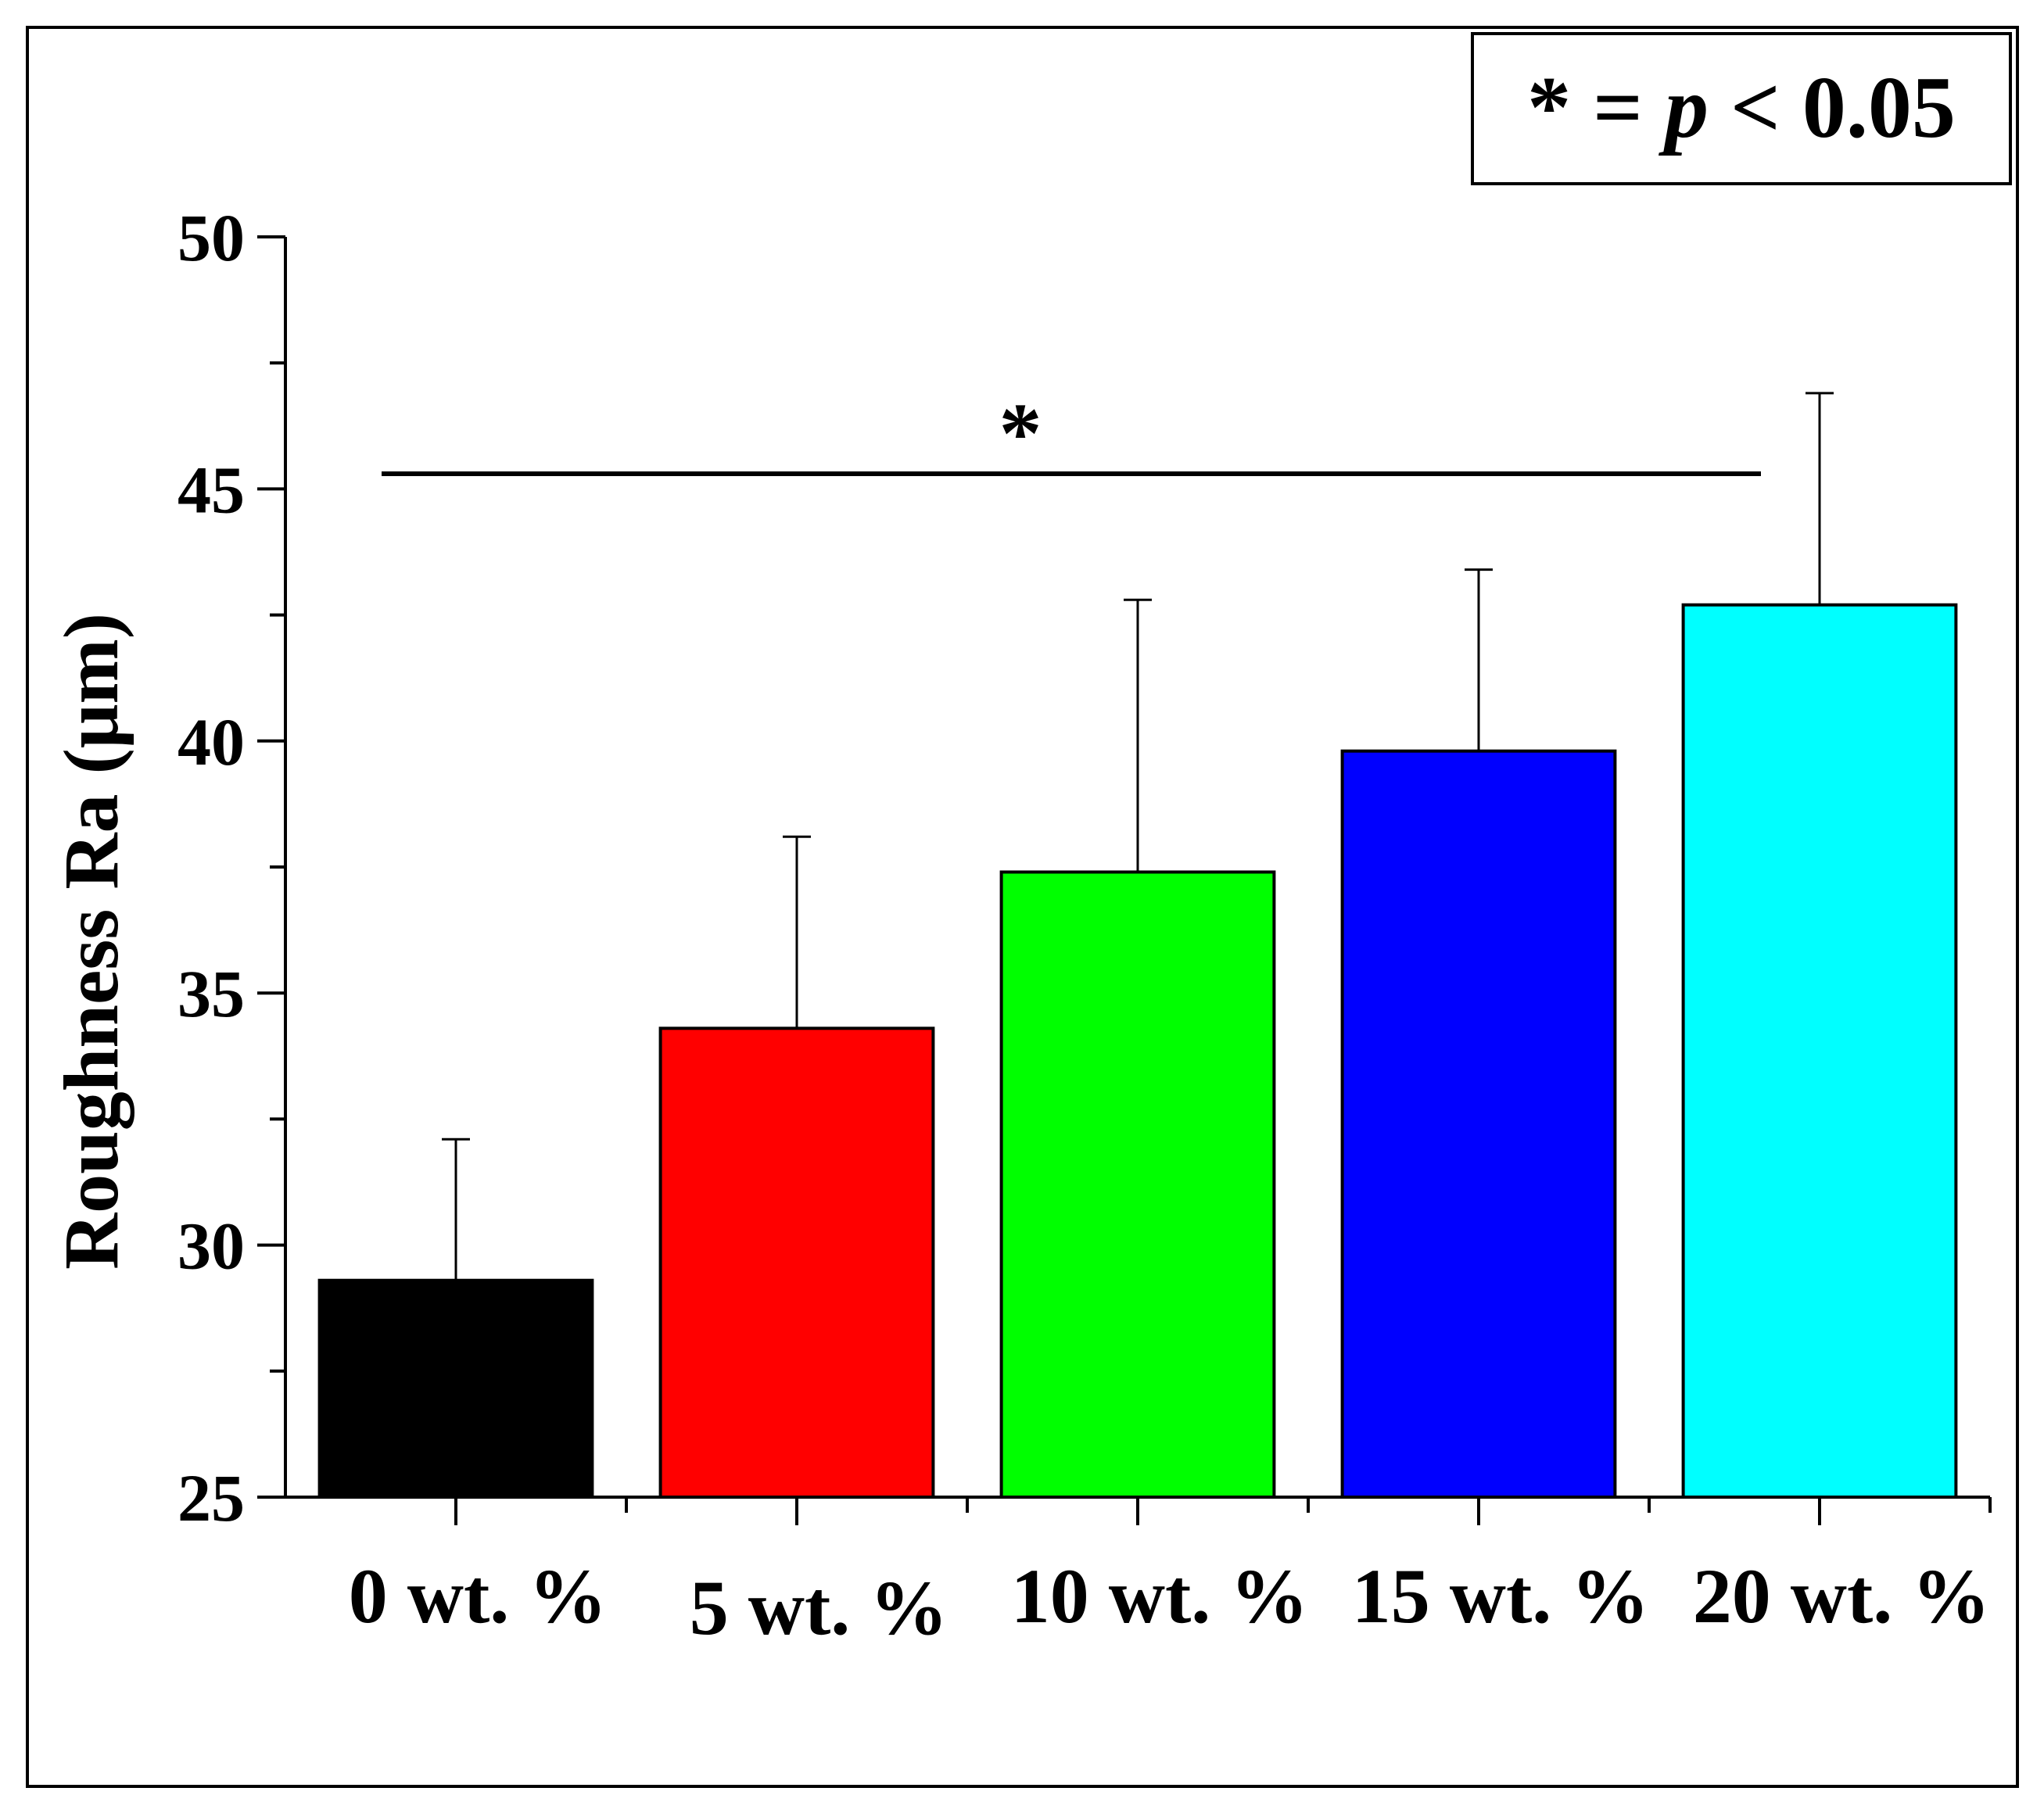 Image resolution: width=2044 pixels, height=1820 pixels. Describe the element at coordinates (1842, 1596) in the screenshot. I see `x-tick-label: 20 wt. %` at that location.